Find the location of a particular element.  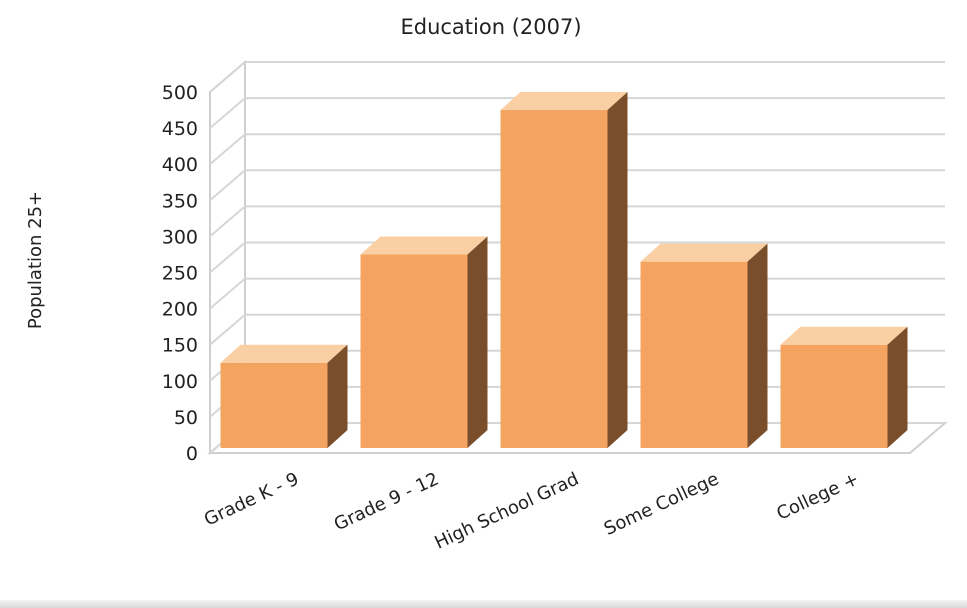

bottom-scroll-strip is located at coordinates (483, 604).